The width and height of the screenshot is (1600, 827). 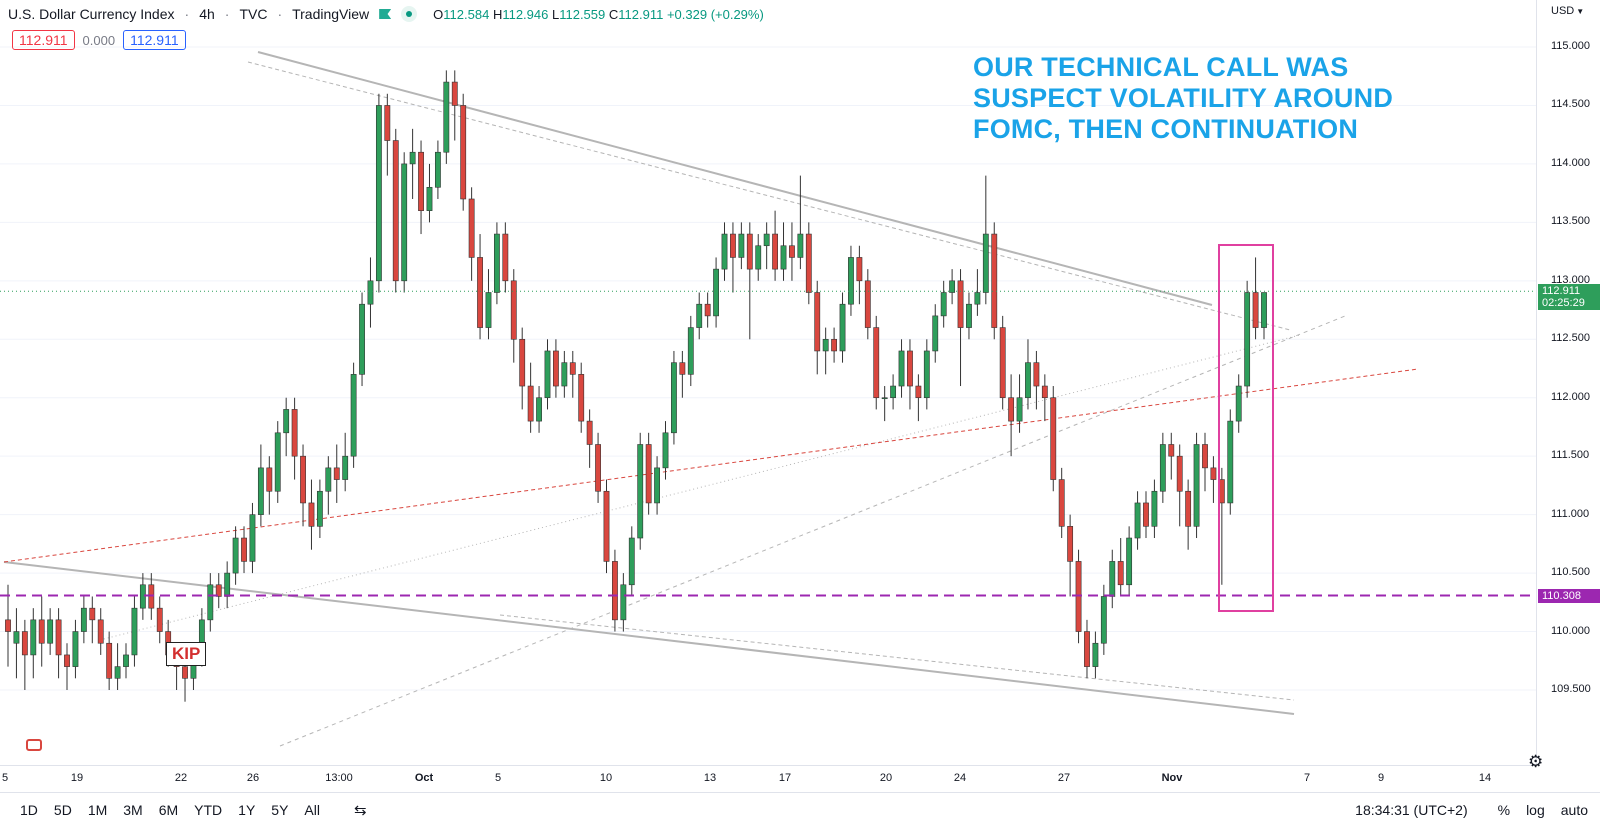 What do you see at coordinates (43, 40) in the screenshot?
I see `sell-price: 112.911` at bounding box center [43, 40].